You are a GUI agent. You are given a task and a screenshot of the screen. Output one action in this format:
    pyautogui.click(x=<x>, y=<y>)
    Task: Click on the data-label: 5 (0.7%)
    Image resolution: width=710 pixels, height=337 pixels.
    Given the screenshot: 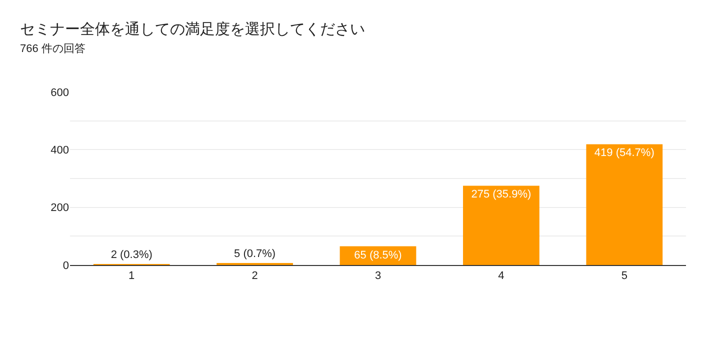 What is the action you would take?
    pyautogui.click(x=255, y=254)
    